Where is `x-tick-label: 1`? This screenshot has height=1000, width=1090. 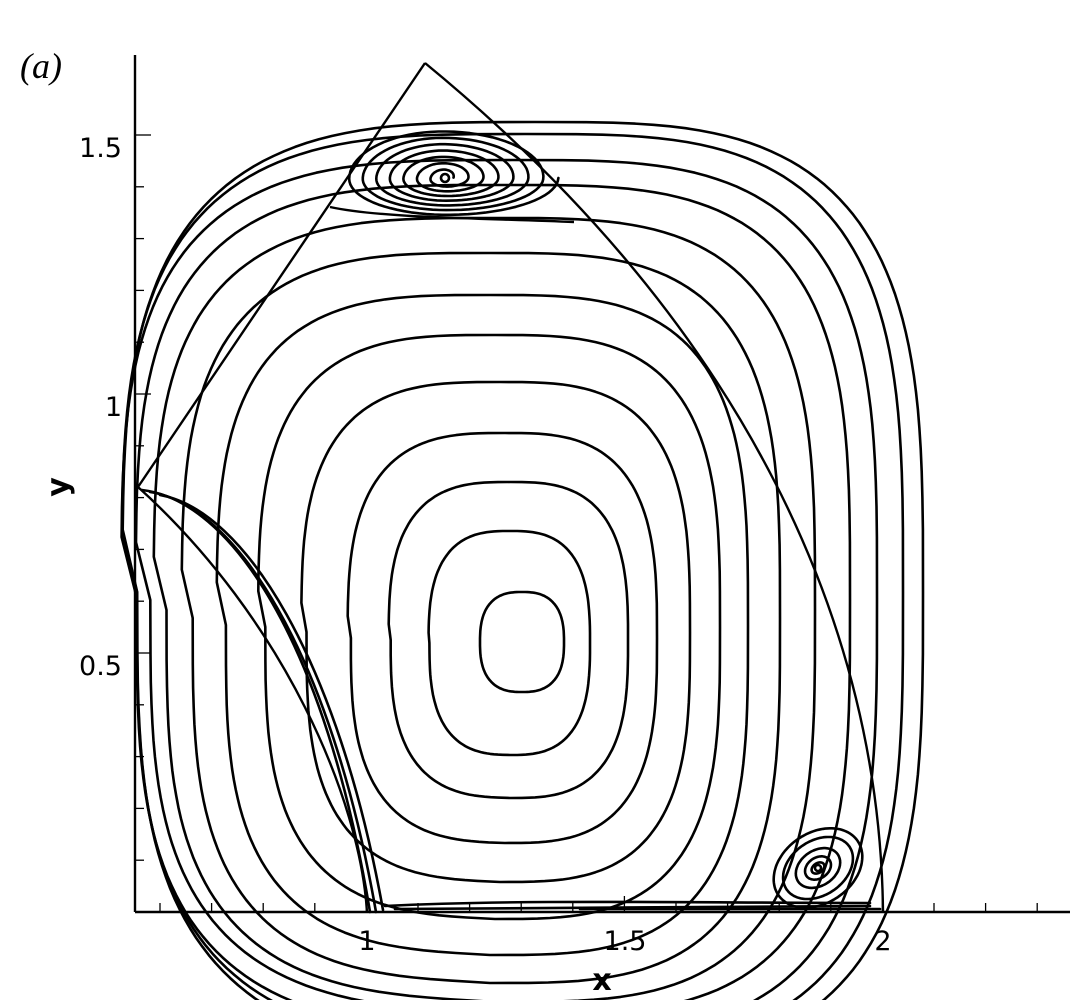 x-tick-label: 1 is located at coordinates (366, 941).